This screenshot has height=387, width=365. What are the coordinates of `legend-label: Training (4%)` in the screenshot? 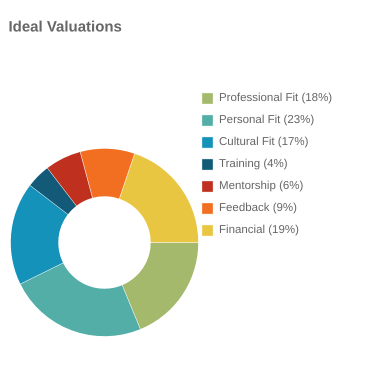 It's located at (253, 164).